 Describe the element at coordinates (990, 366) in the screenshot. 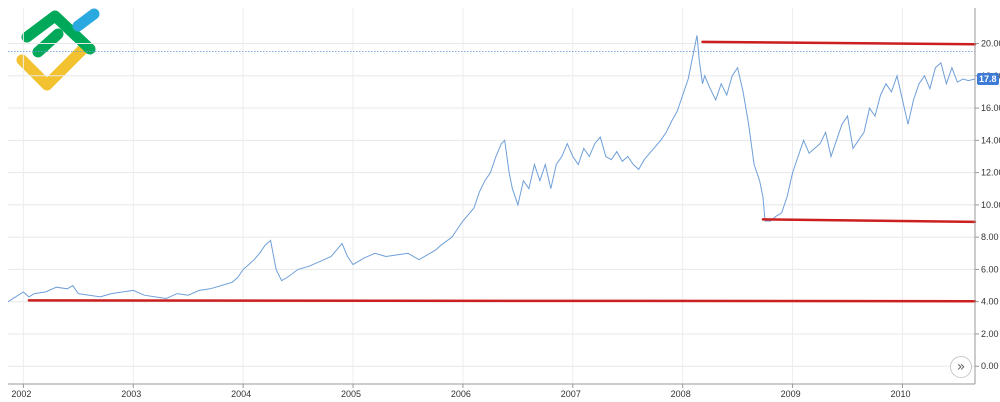

I see `y-tick-label: 0.00` at that location.